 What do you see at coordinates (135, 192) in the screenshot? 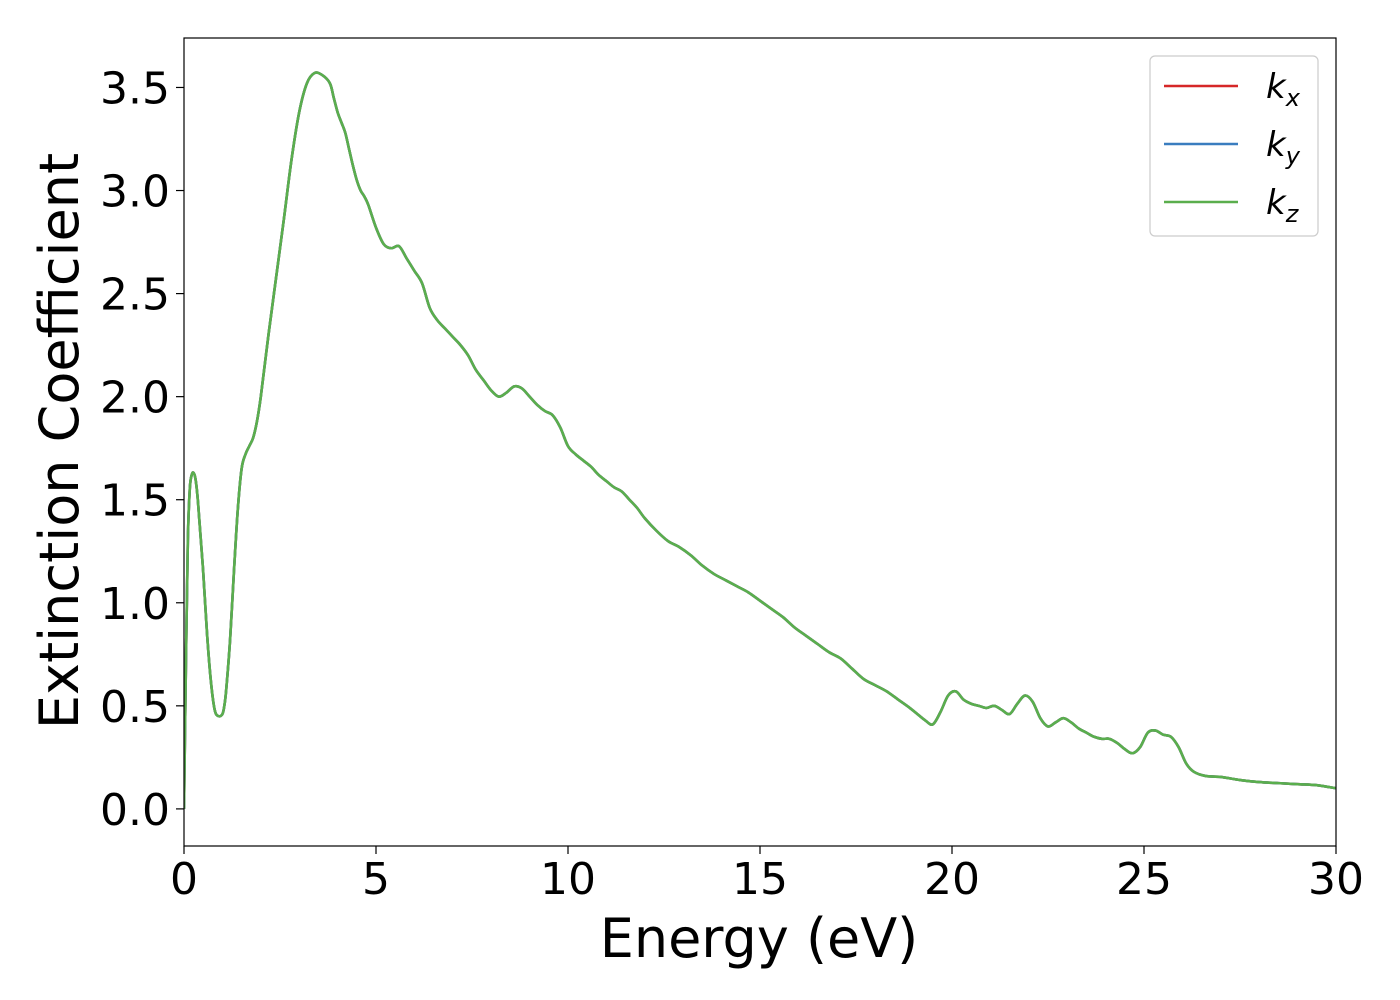
I see `y-tick-label: 3.0` at bounding box center [135, 192].